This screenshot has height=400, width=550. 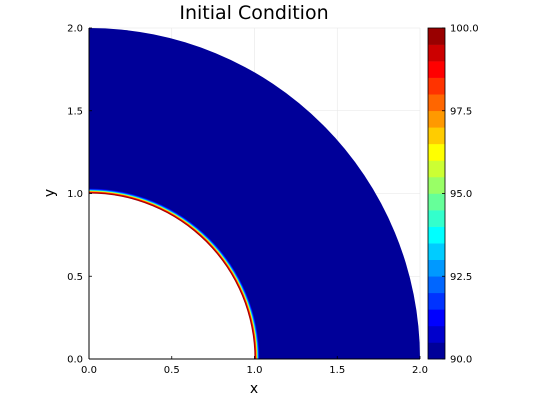 I want to click on x-tick-label: 0.0, so click(x=89, y=370).